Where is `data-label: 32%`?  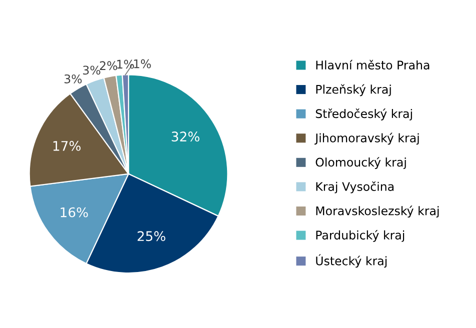 data-label: 32% is located at coordinates (186, 137).